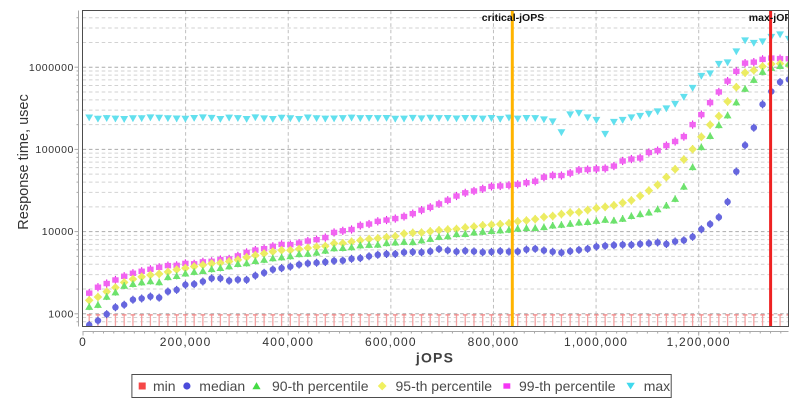 This screenshot has width=800, height=400. Describe the element at coordinates (444, 386) in the screenshot. I see `svg-text: 95-th percentile` at that location.